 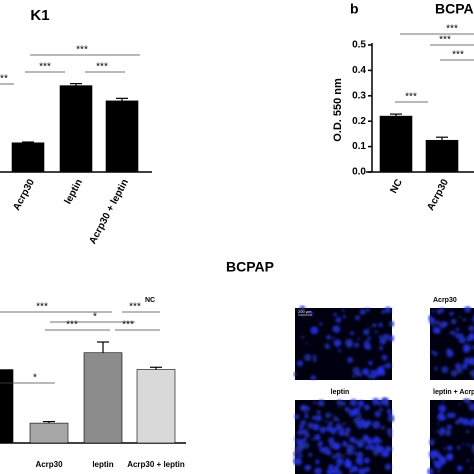 What do you see at coordinates (343, 344) in the screenshot?
I see `micrograph` at bounding box center [343, 344].